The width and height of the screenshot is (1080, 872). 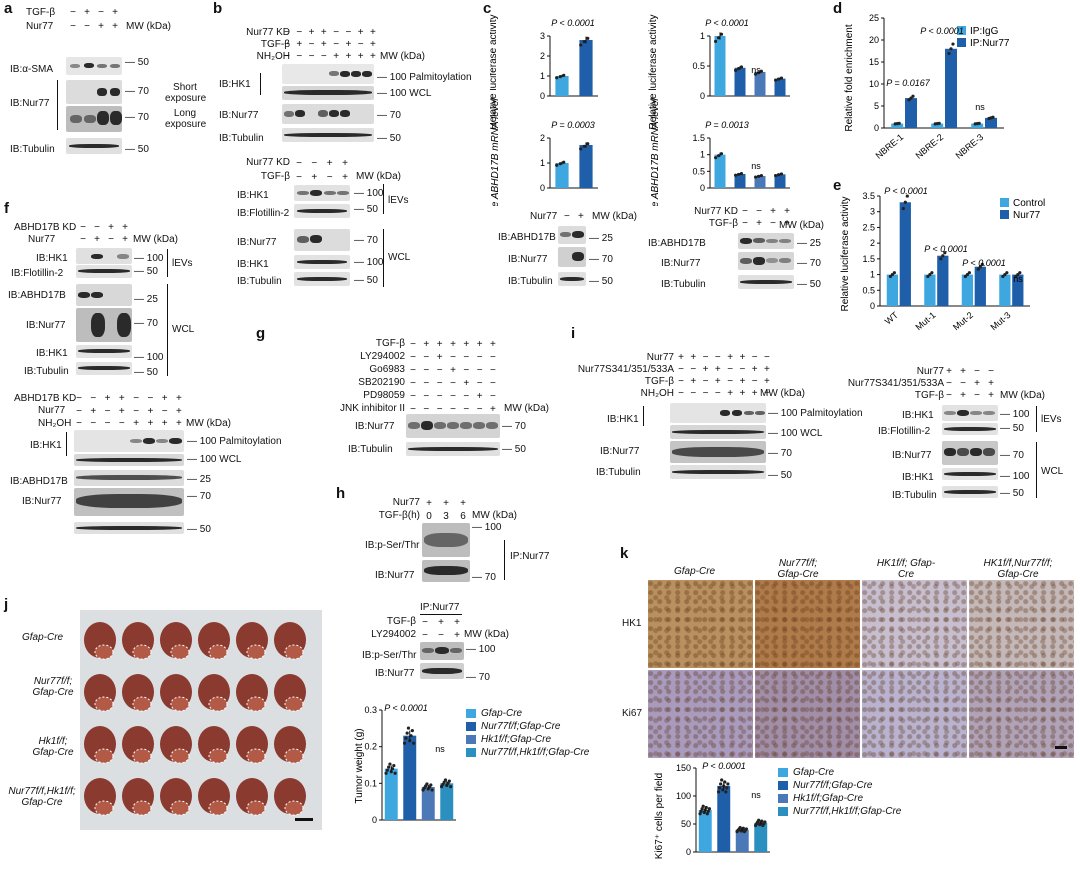 What do you see at coordinates (527, 726) in the screenshot?
I see `legend-item: Nur77f/f;Gfap-Cre` at bounding box center [527, 726].